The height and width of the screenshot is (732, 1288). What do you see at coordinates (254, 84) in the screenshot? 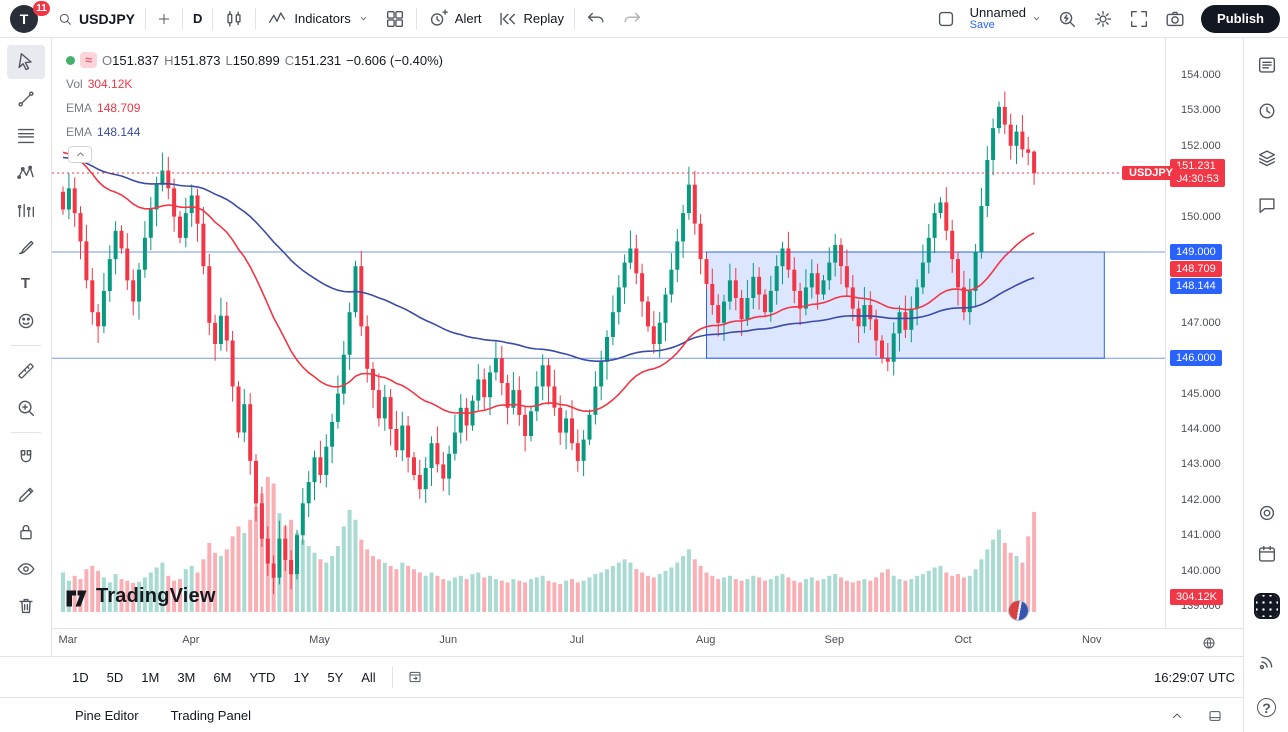
I see `volume-legend-row: Vol 304.12K` at bounding box center [254, 84].